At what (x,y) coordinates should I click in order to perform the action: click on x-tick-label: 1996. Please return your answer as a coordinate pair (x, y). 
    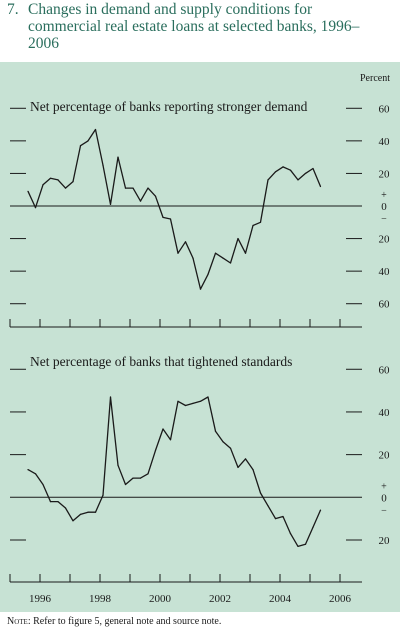
    Looking at the image, I should click on (40, 599).